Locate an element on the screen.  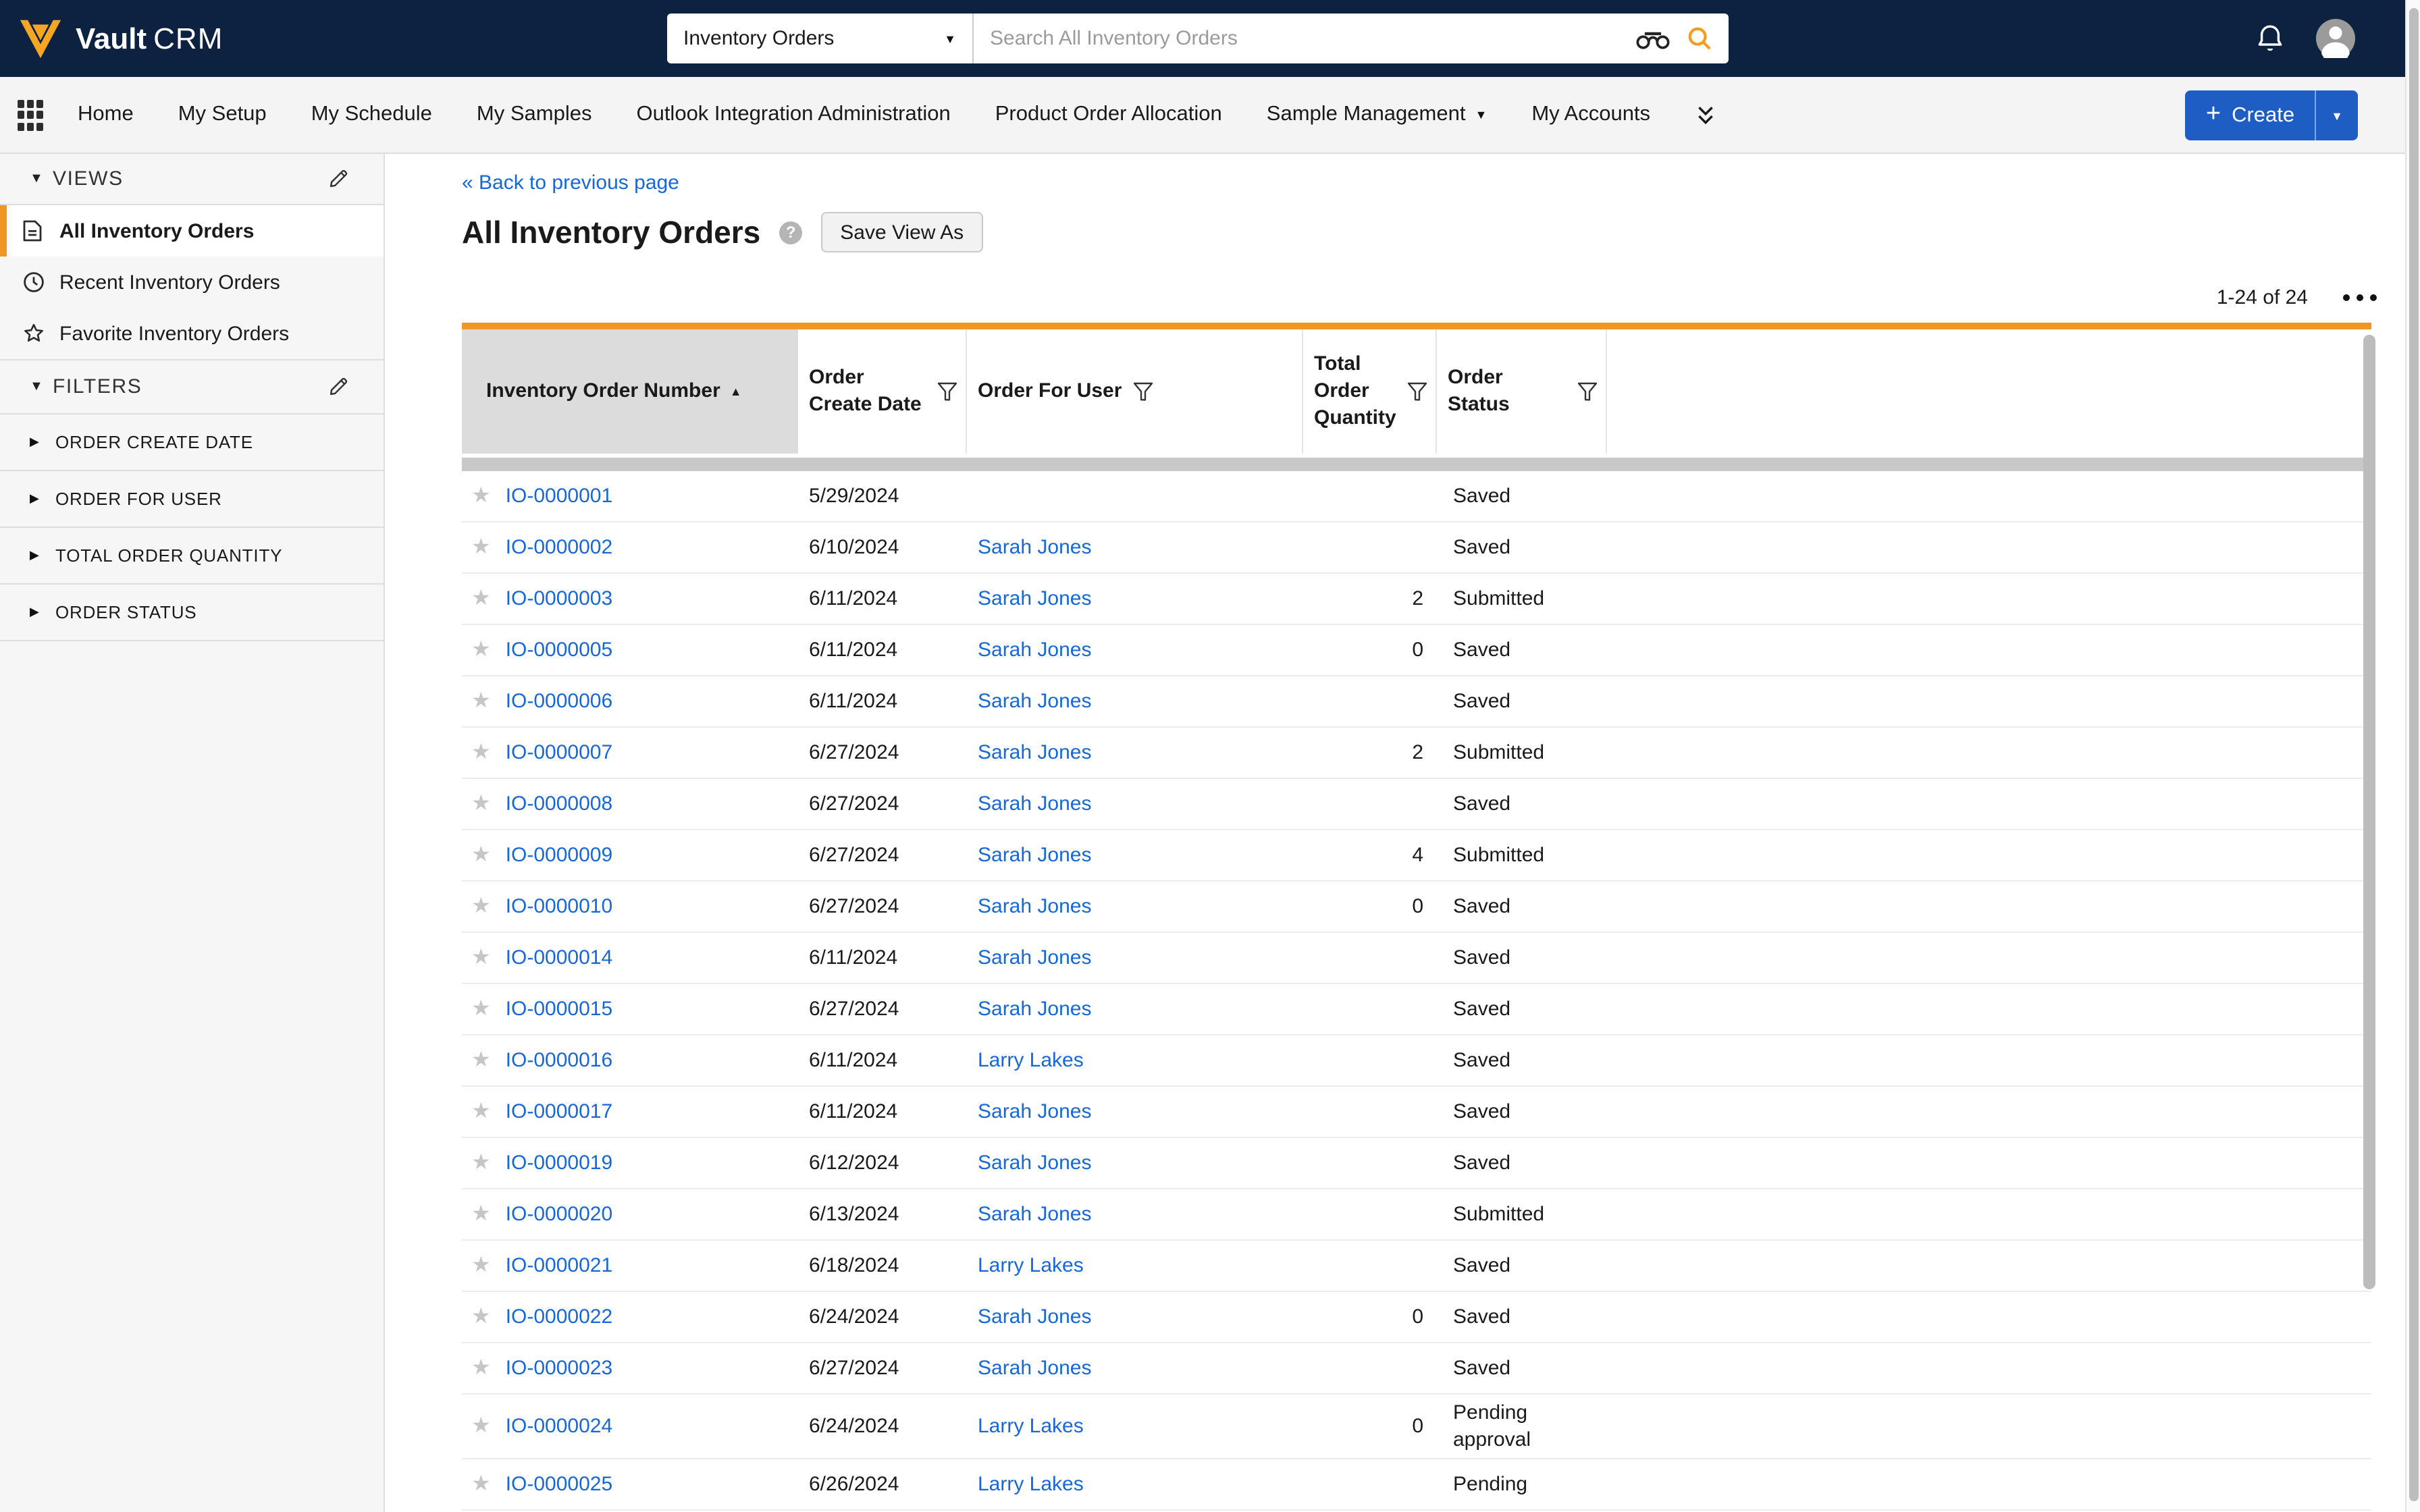
filter-group-total-order-quantity: ▶ TOTAL ORDER QUANTITY is located at coordinates (192, 556).